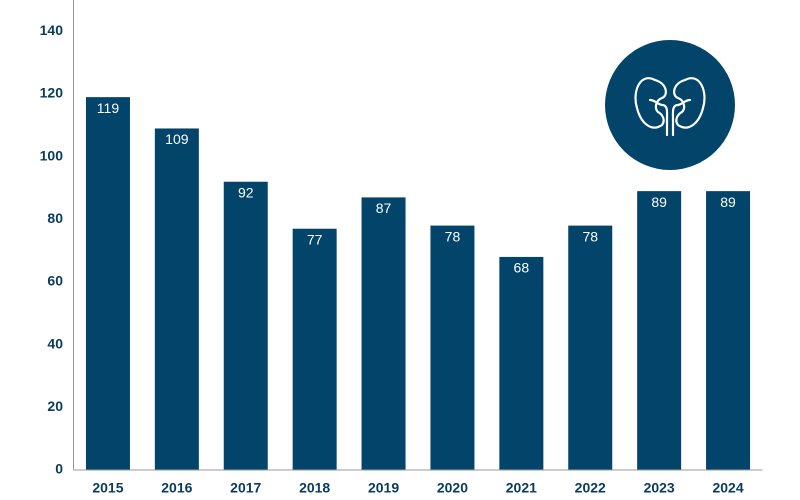 This screenshot has height=500, width=800. Describe the element at coordinates (522, 268) in the screenshot. I see `value-label: 68` at that location.